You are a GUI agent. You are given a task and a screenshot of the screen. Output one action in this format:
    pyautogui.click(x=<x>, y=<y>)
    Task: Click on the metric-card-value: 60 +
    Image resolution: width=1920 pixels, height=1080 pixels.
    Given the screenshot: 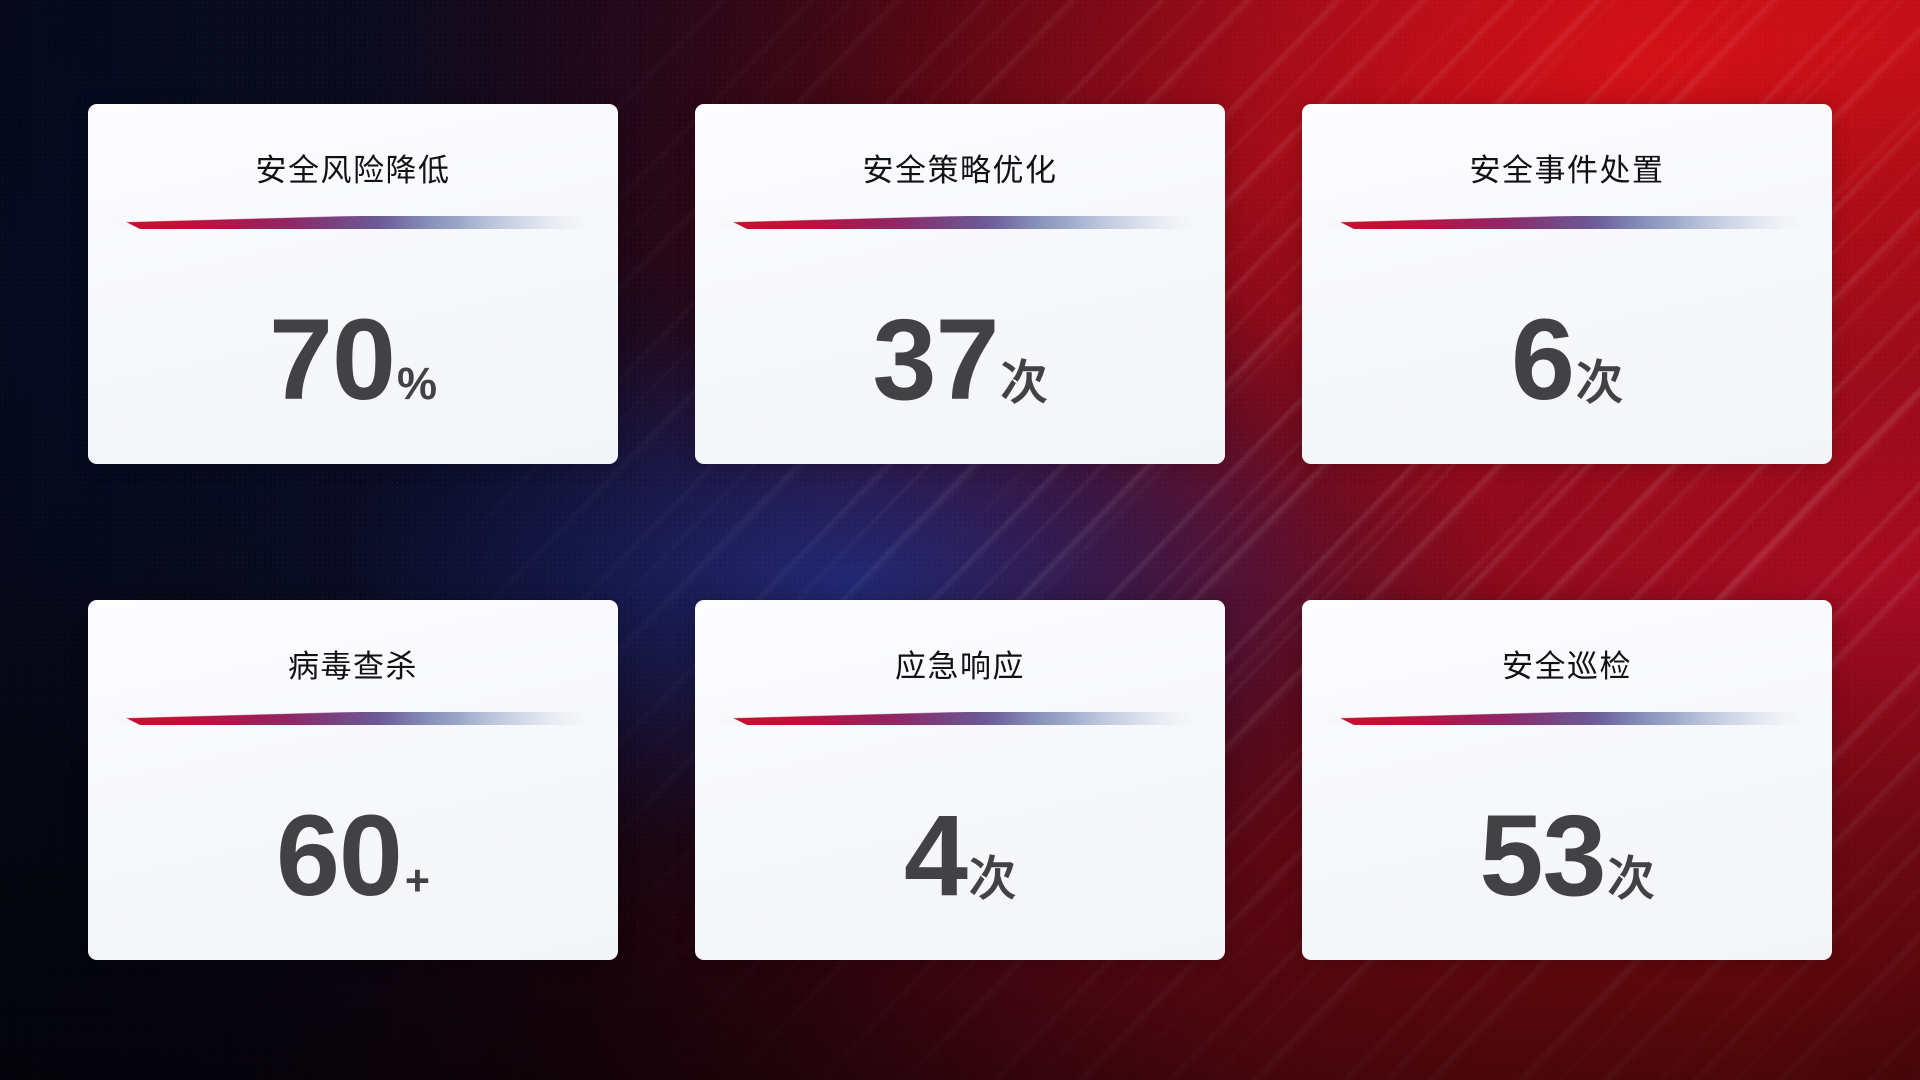 What is the action you would take?
    pyautogui.click(x=353, y=855)
    